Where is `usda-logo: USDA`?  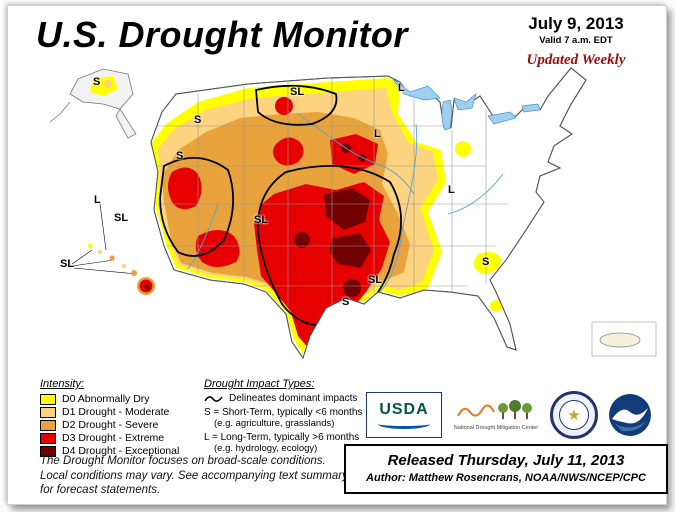 usda-logo: USDA is located at coordinates (404, 415).